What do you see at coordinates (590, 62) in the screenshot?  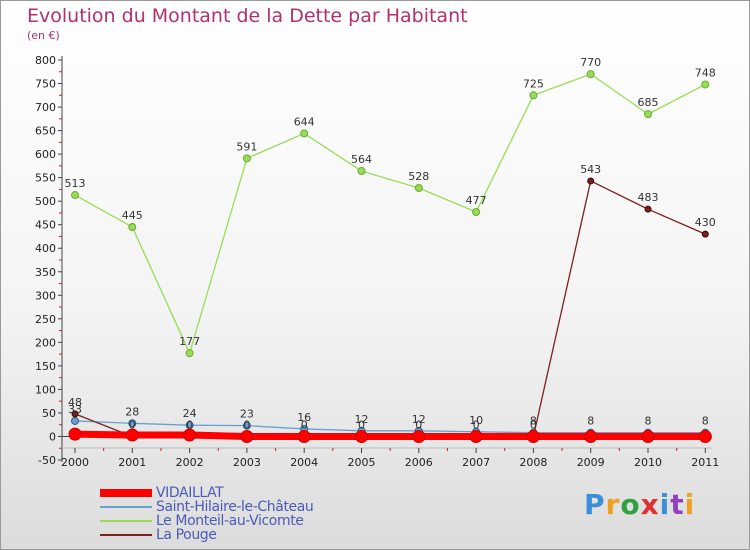 I see `data-label: 770` at bounding box center [590, 62].